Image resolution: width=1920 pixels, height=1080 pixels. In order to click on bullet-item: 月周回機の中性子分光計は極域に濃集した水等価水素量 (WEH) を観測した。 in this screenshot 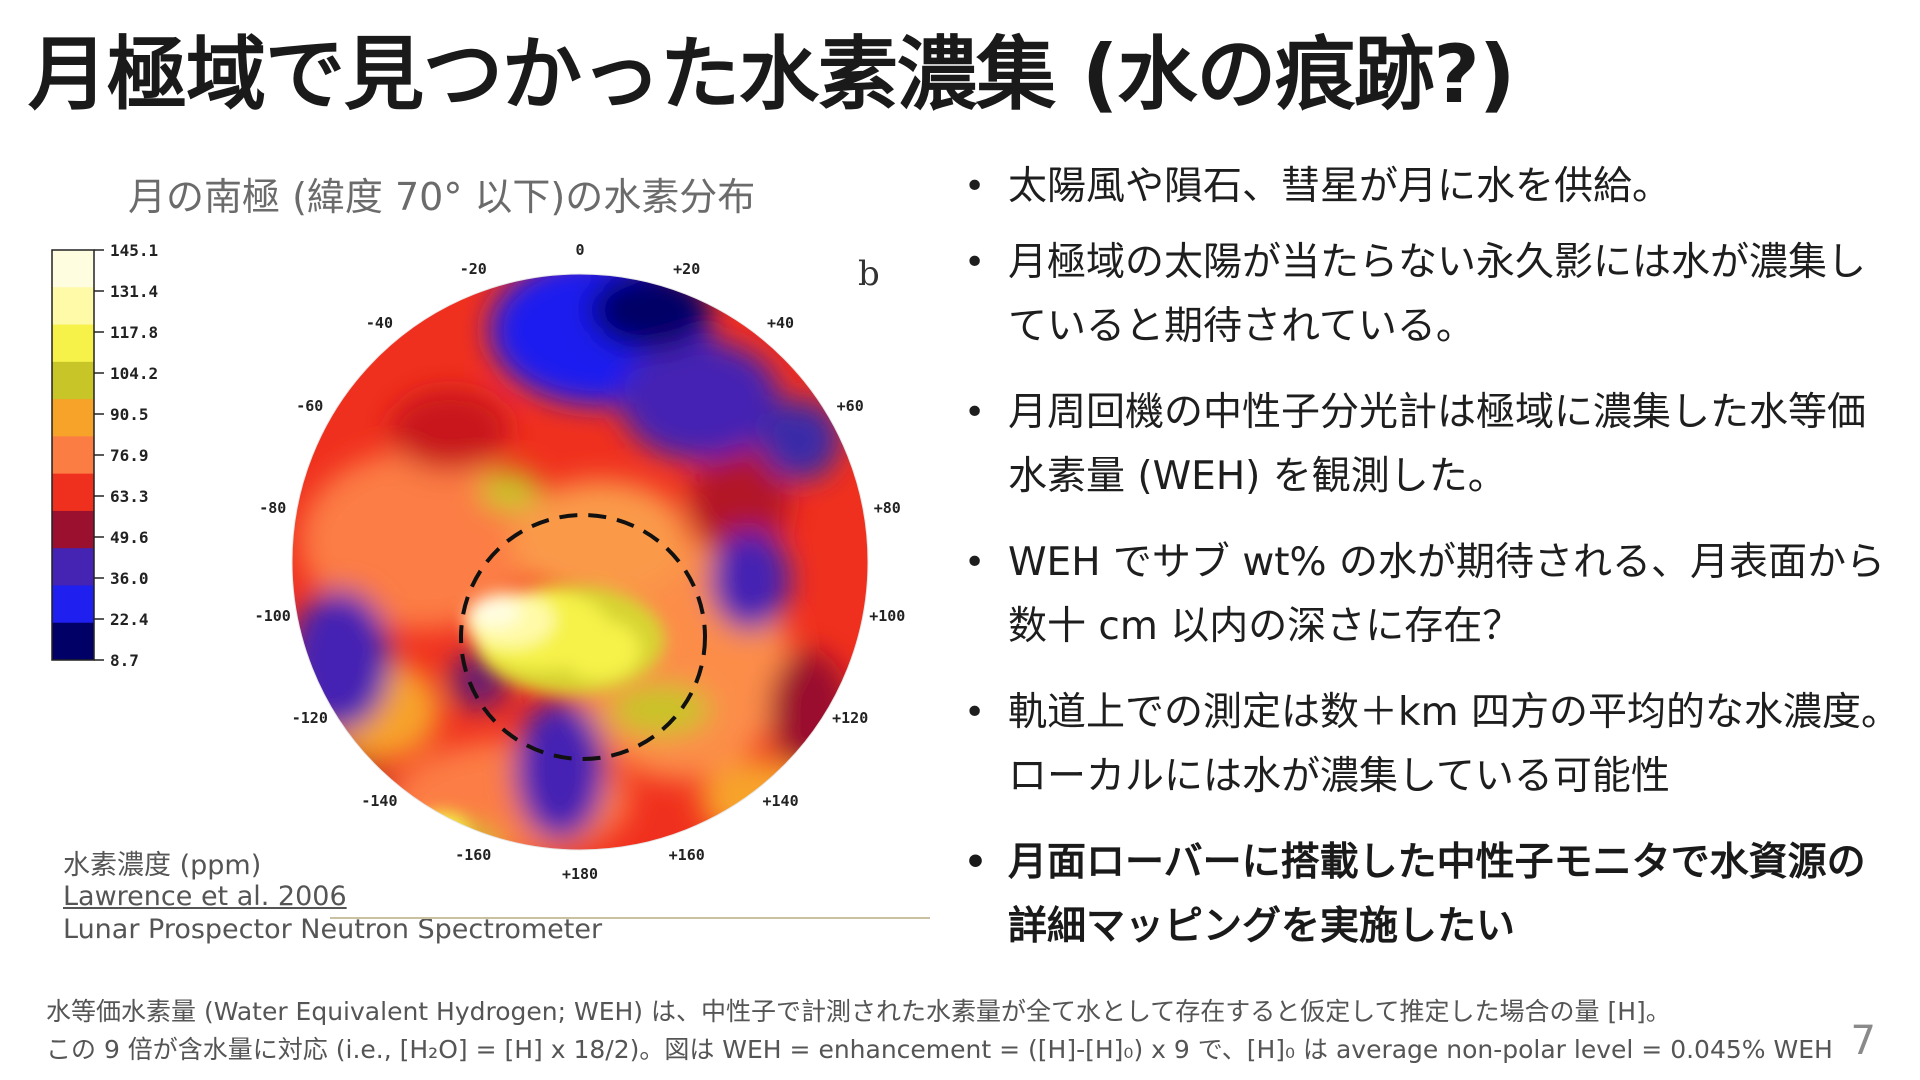, I will do `click(1430, 445)`.